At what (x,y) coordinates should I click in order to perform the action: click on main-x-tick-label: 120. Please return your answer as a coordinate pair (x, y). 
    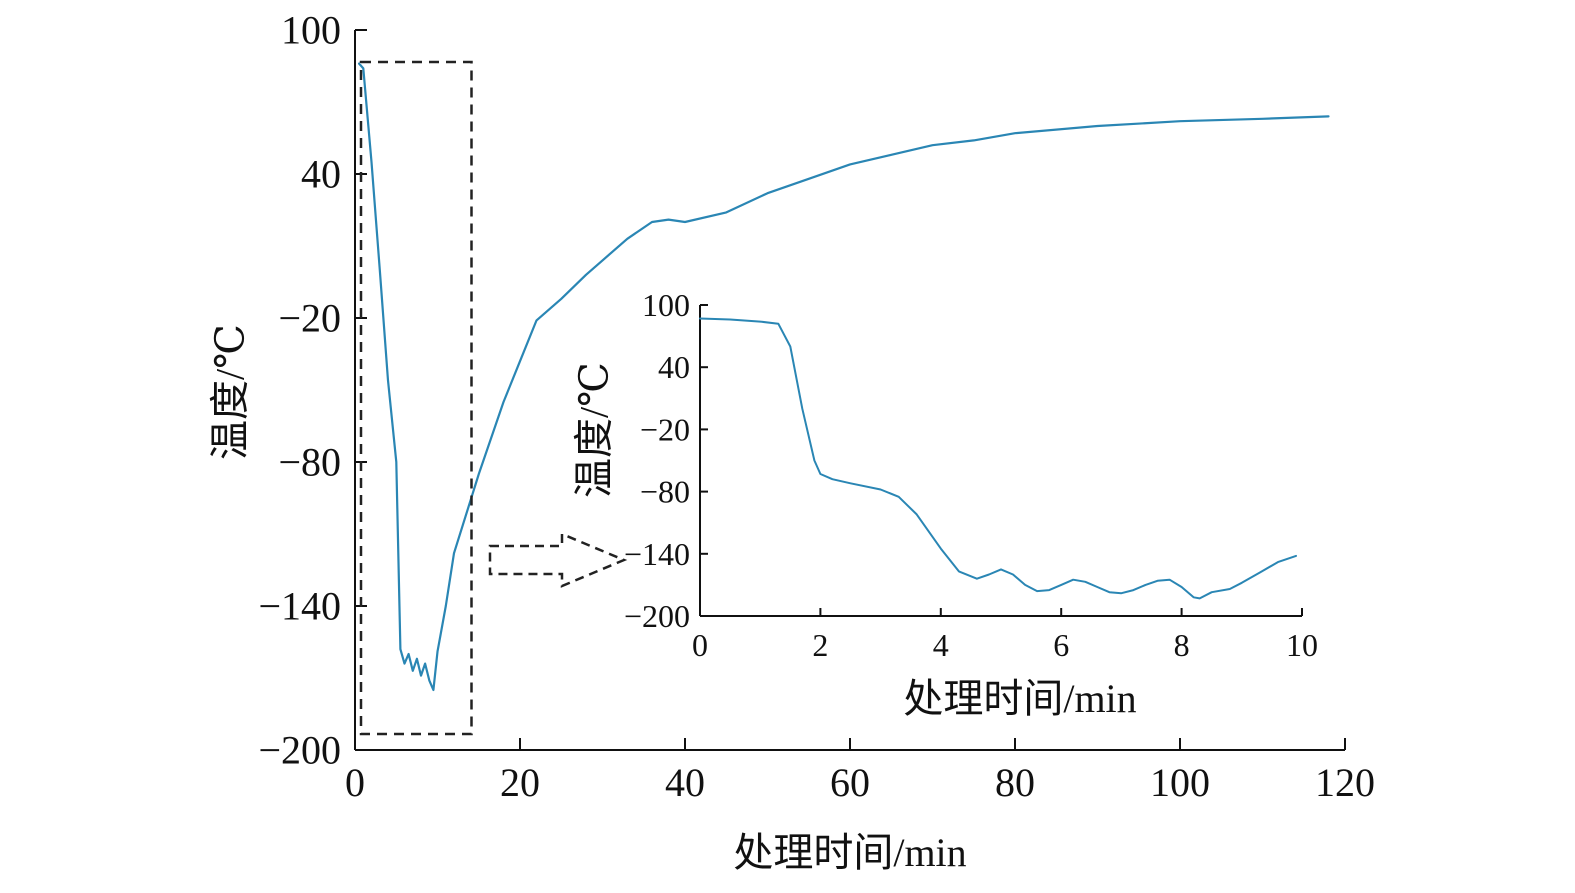
    Looking at the image, I should click on (1345, 782).